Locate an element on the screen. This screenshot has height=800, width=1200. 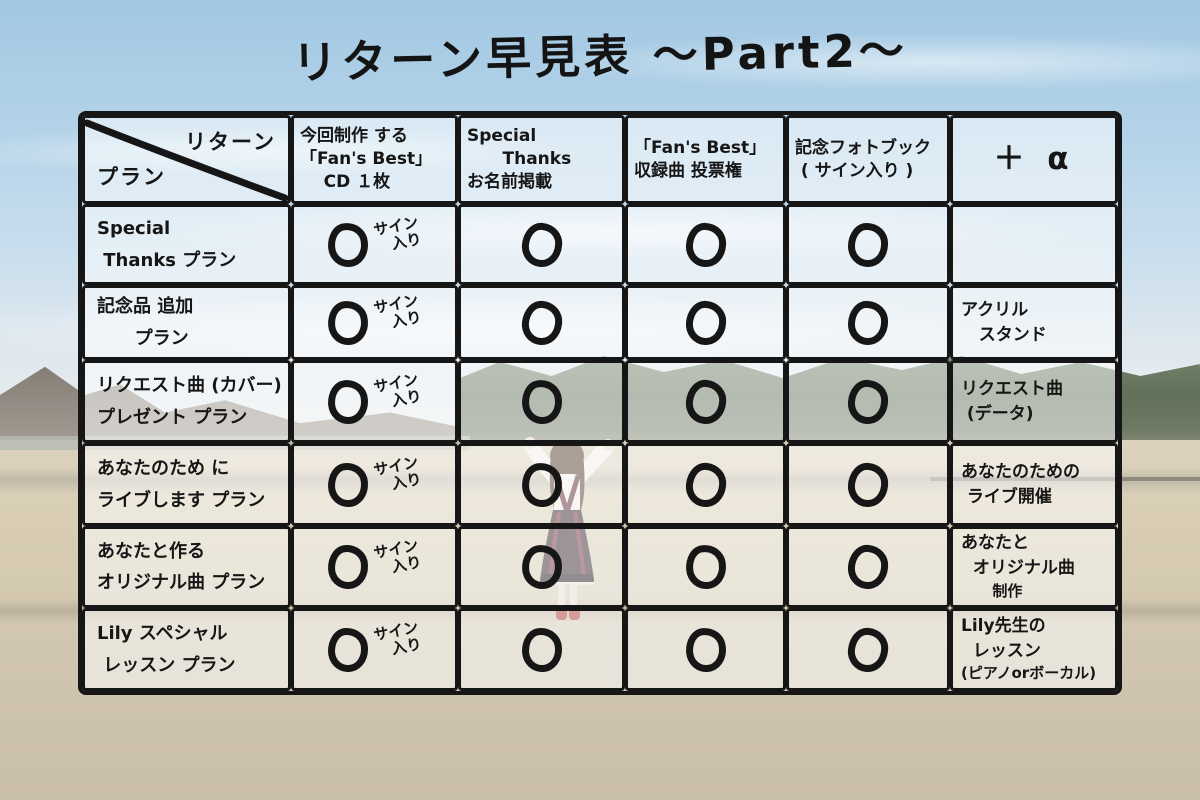
alpha-cell: あなたと オリジナル曲 制作 is located at coordinates (1034, 567).